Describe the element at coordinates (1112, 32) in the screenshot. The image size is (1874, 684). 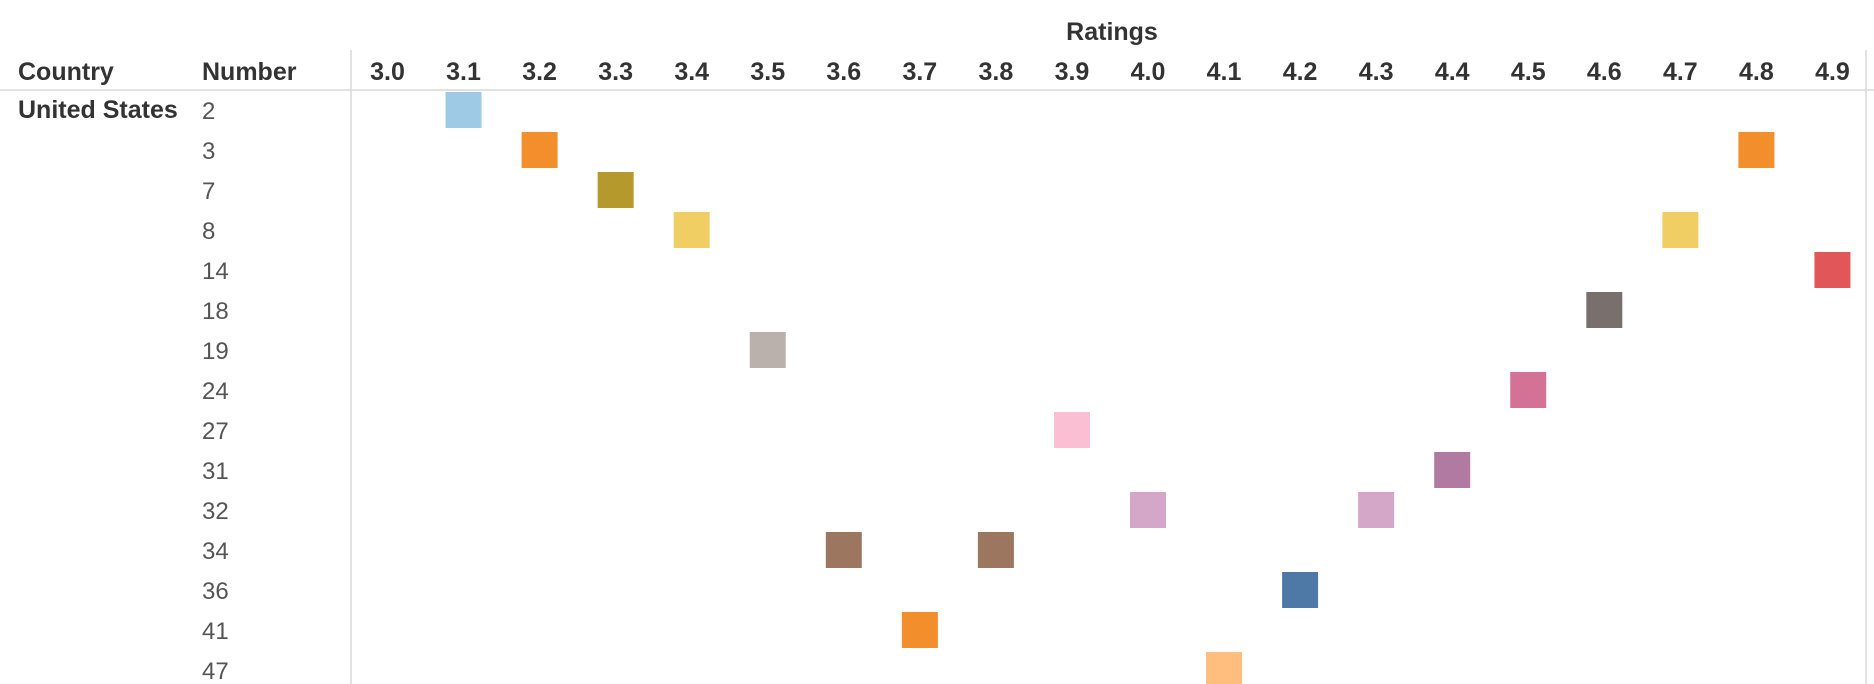
I see `column-header-ratings: Ratings` at that location.